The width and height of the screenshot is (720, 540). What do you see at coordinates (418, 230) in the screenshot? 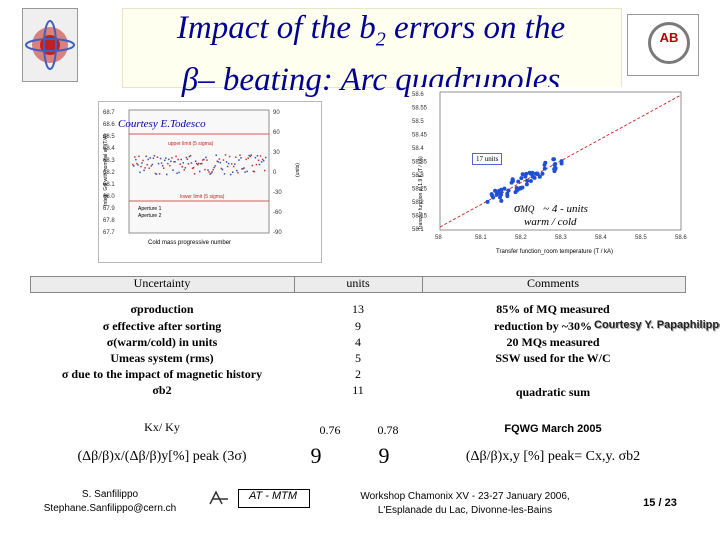
I see `right-chart-y-tick: 58.1` at bounding box center [418, 230].